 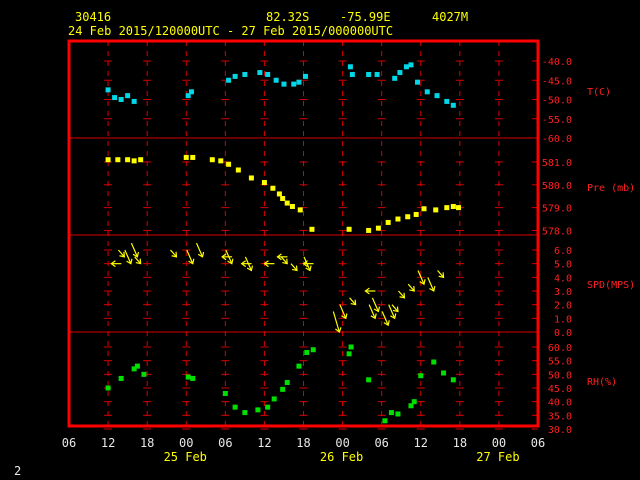 What do you see at coordinates (611, 285) in the screenshot?
I see `panel-label-wind: SPD(MPS)` at bounding box center [611, 285].